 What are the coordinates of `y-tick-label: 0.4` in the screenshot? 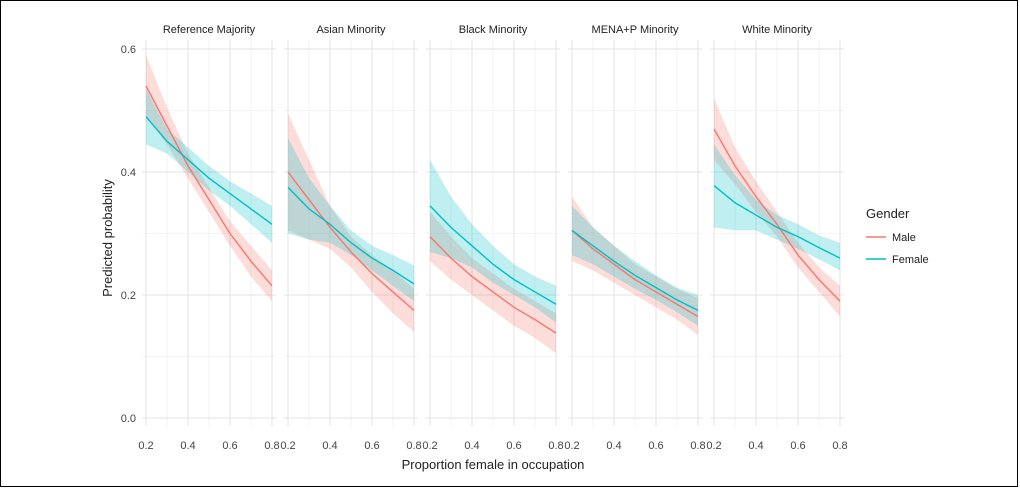 It's located at (128, 173).